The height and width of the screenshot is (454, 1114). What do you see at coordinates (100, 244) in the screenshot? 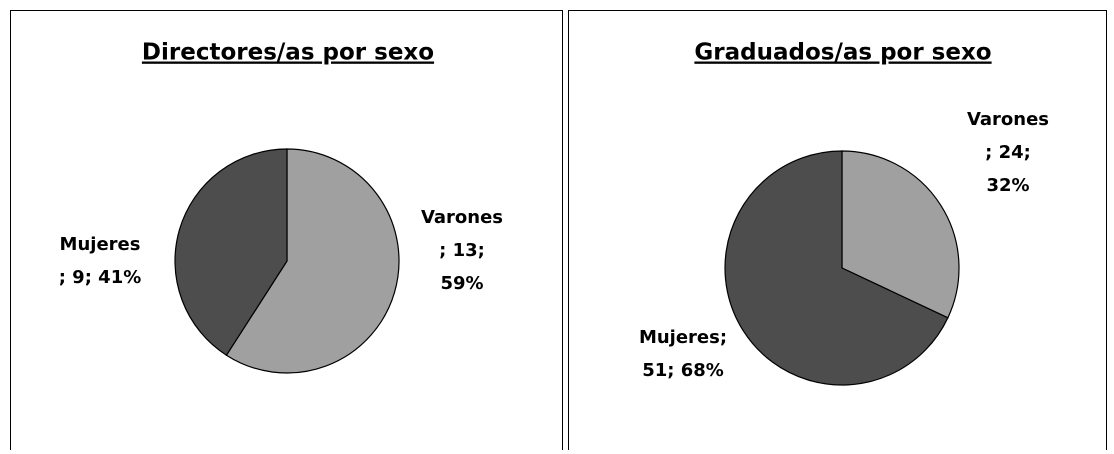
I see `data-label: Mujeres` at bounding box center [100, 244].